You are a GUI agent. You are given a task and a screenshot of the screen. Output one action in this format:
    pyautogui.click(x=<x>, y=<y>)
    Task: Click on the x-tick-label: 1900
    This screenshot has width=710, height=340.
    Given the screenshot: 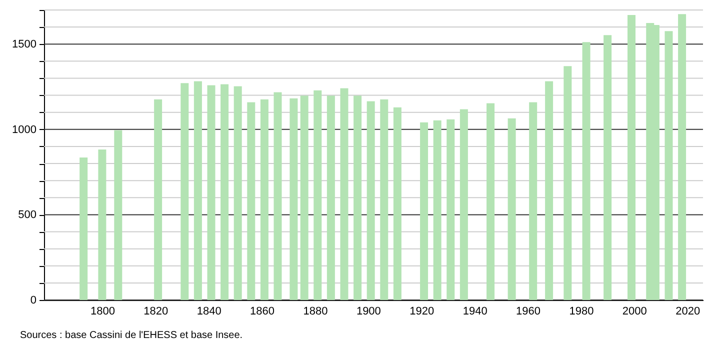 What is the action you would take?
    pyautogui.click(x=368, y=312)
    